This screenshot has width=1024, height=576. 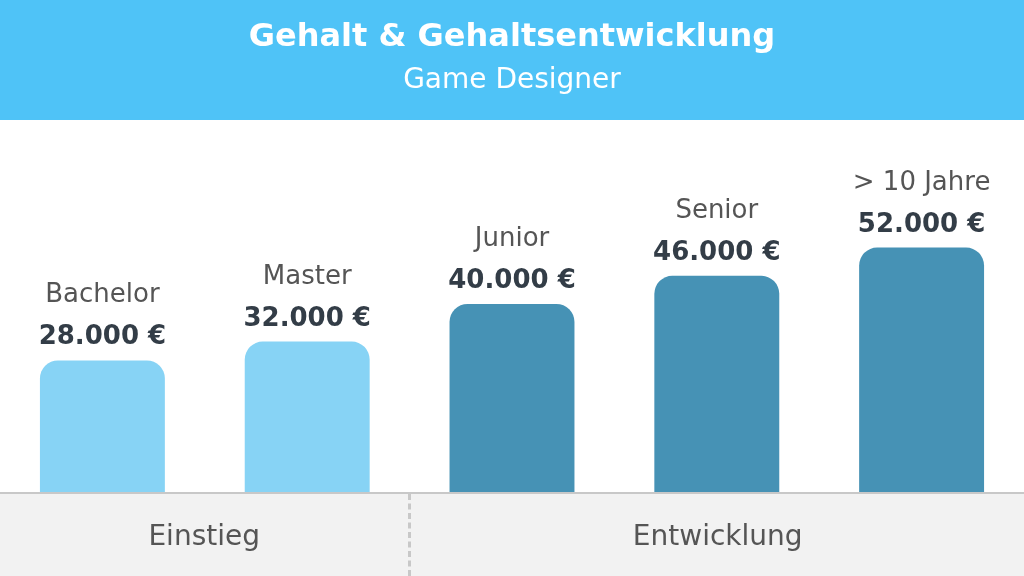 I want to click on x-tick-label: > 10 Jahre, so click(x=921, y=180).